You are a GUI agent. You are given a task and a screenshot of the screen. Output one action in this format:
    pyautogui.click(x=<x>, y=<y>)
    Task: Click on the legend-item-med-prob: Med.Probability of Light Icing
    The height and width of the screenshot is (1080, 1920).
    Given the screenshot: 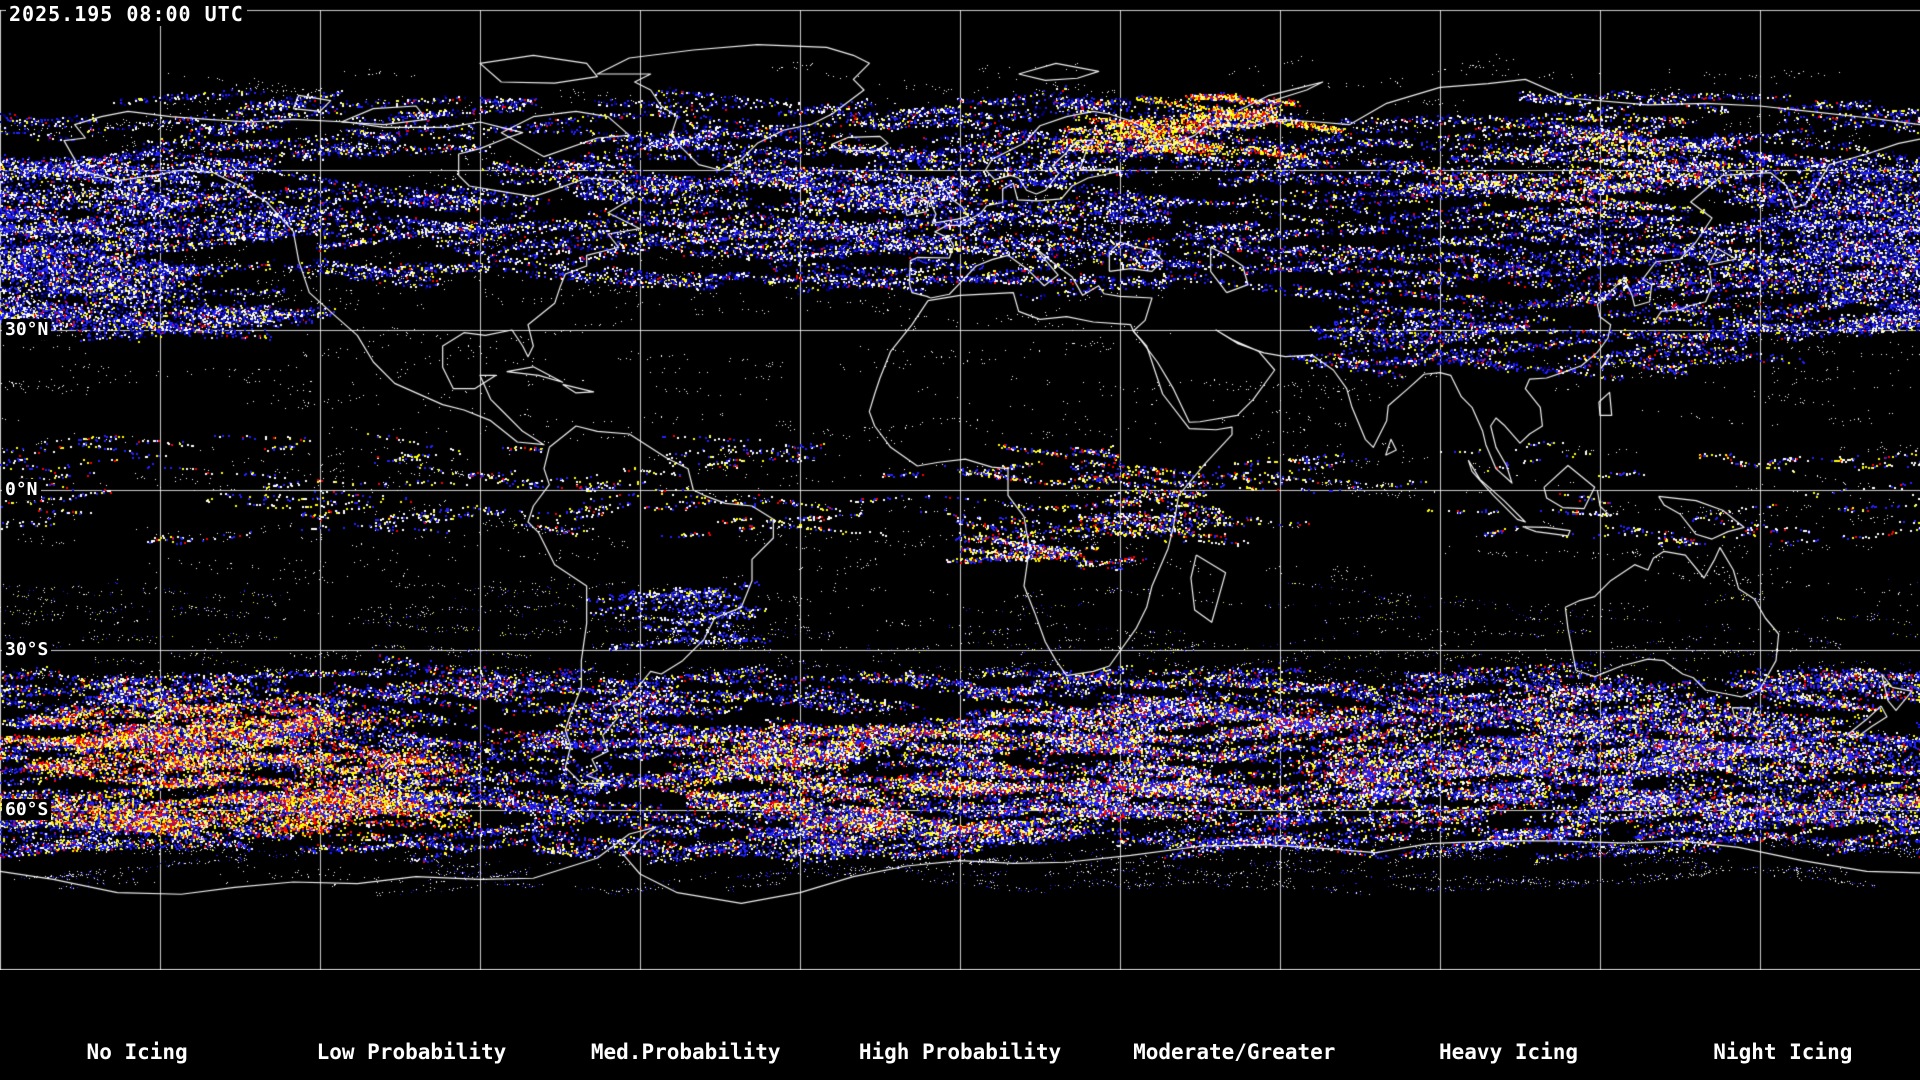 What is the action you would take?
    pyautogui.click(x=686, y=1025)
    